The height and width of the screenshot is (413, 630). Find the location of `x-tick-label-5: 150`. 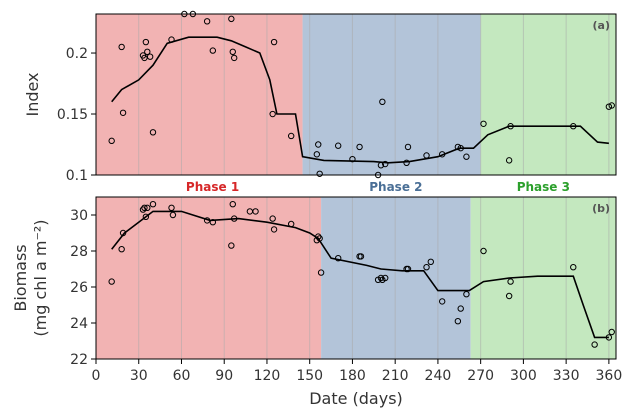

x-tick-label-5: 150 is located at coordinates (309, 376).